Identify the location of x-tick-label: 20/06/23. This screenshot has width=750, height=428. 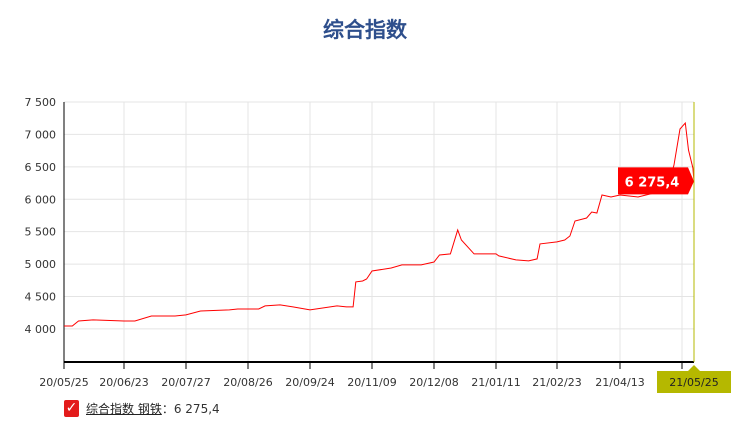
(123, 382).